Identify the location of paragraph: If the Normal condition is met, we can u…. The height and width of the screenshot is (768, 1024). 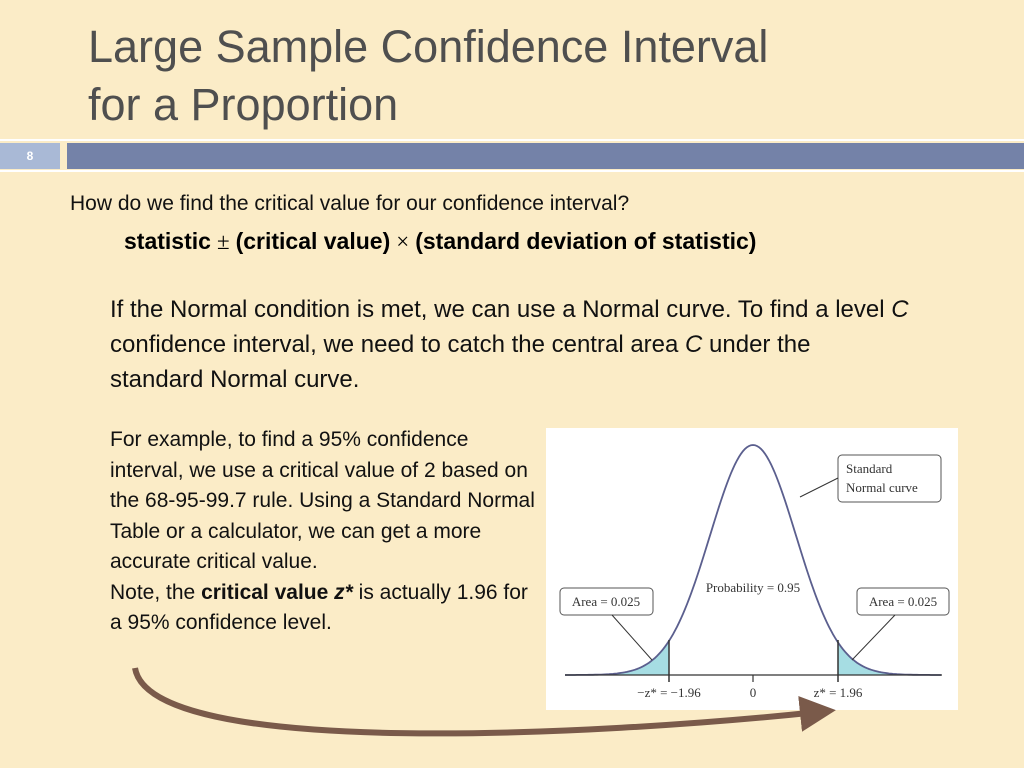
(510, 344).